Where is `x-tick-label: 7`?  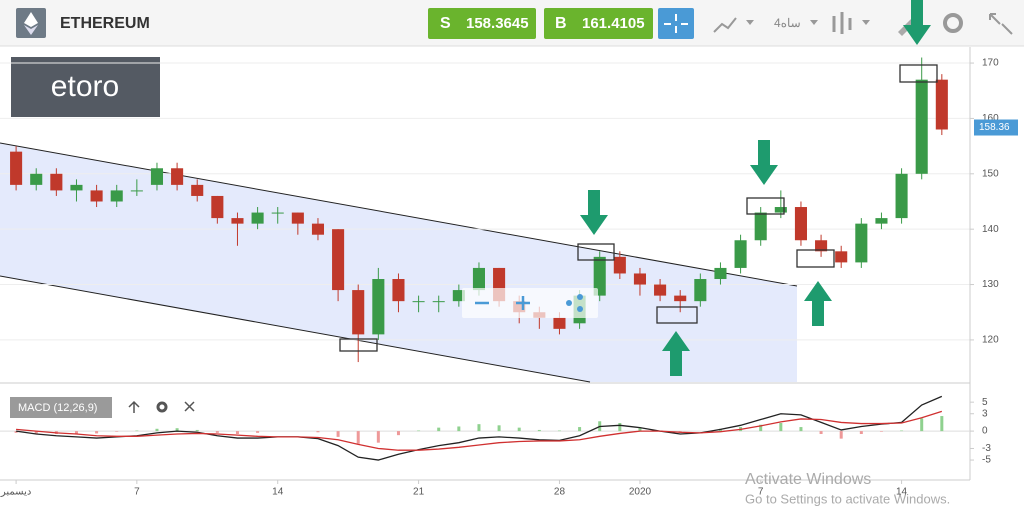
x-tick-label: 7 is located at coordinates (137, 492).